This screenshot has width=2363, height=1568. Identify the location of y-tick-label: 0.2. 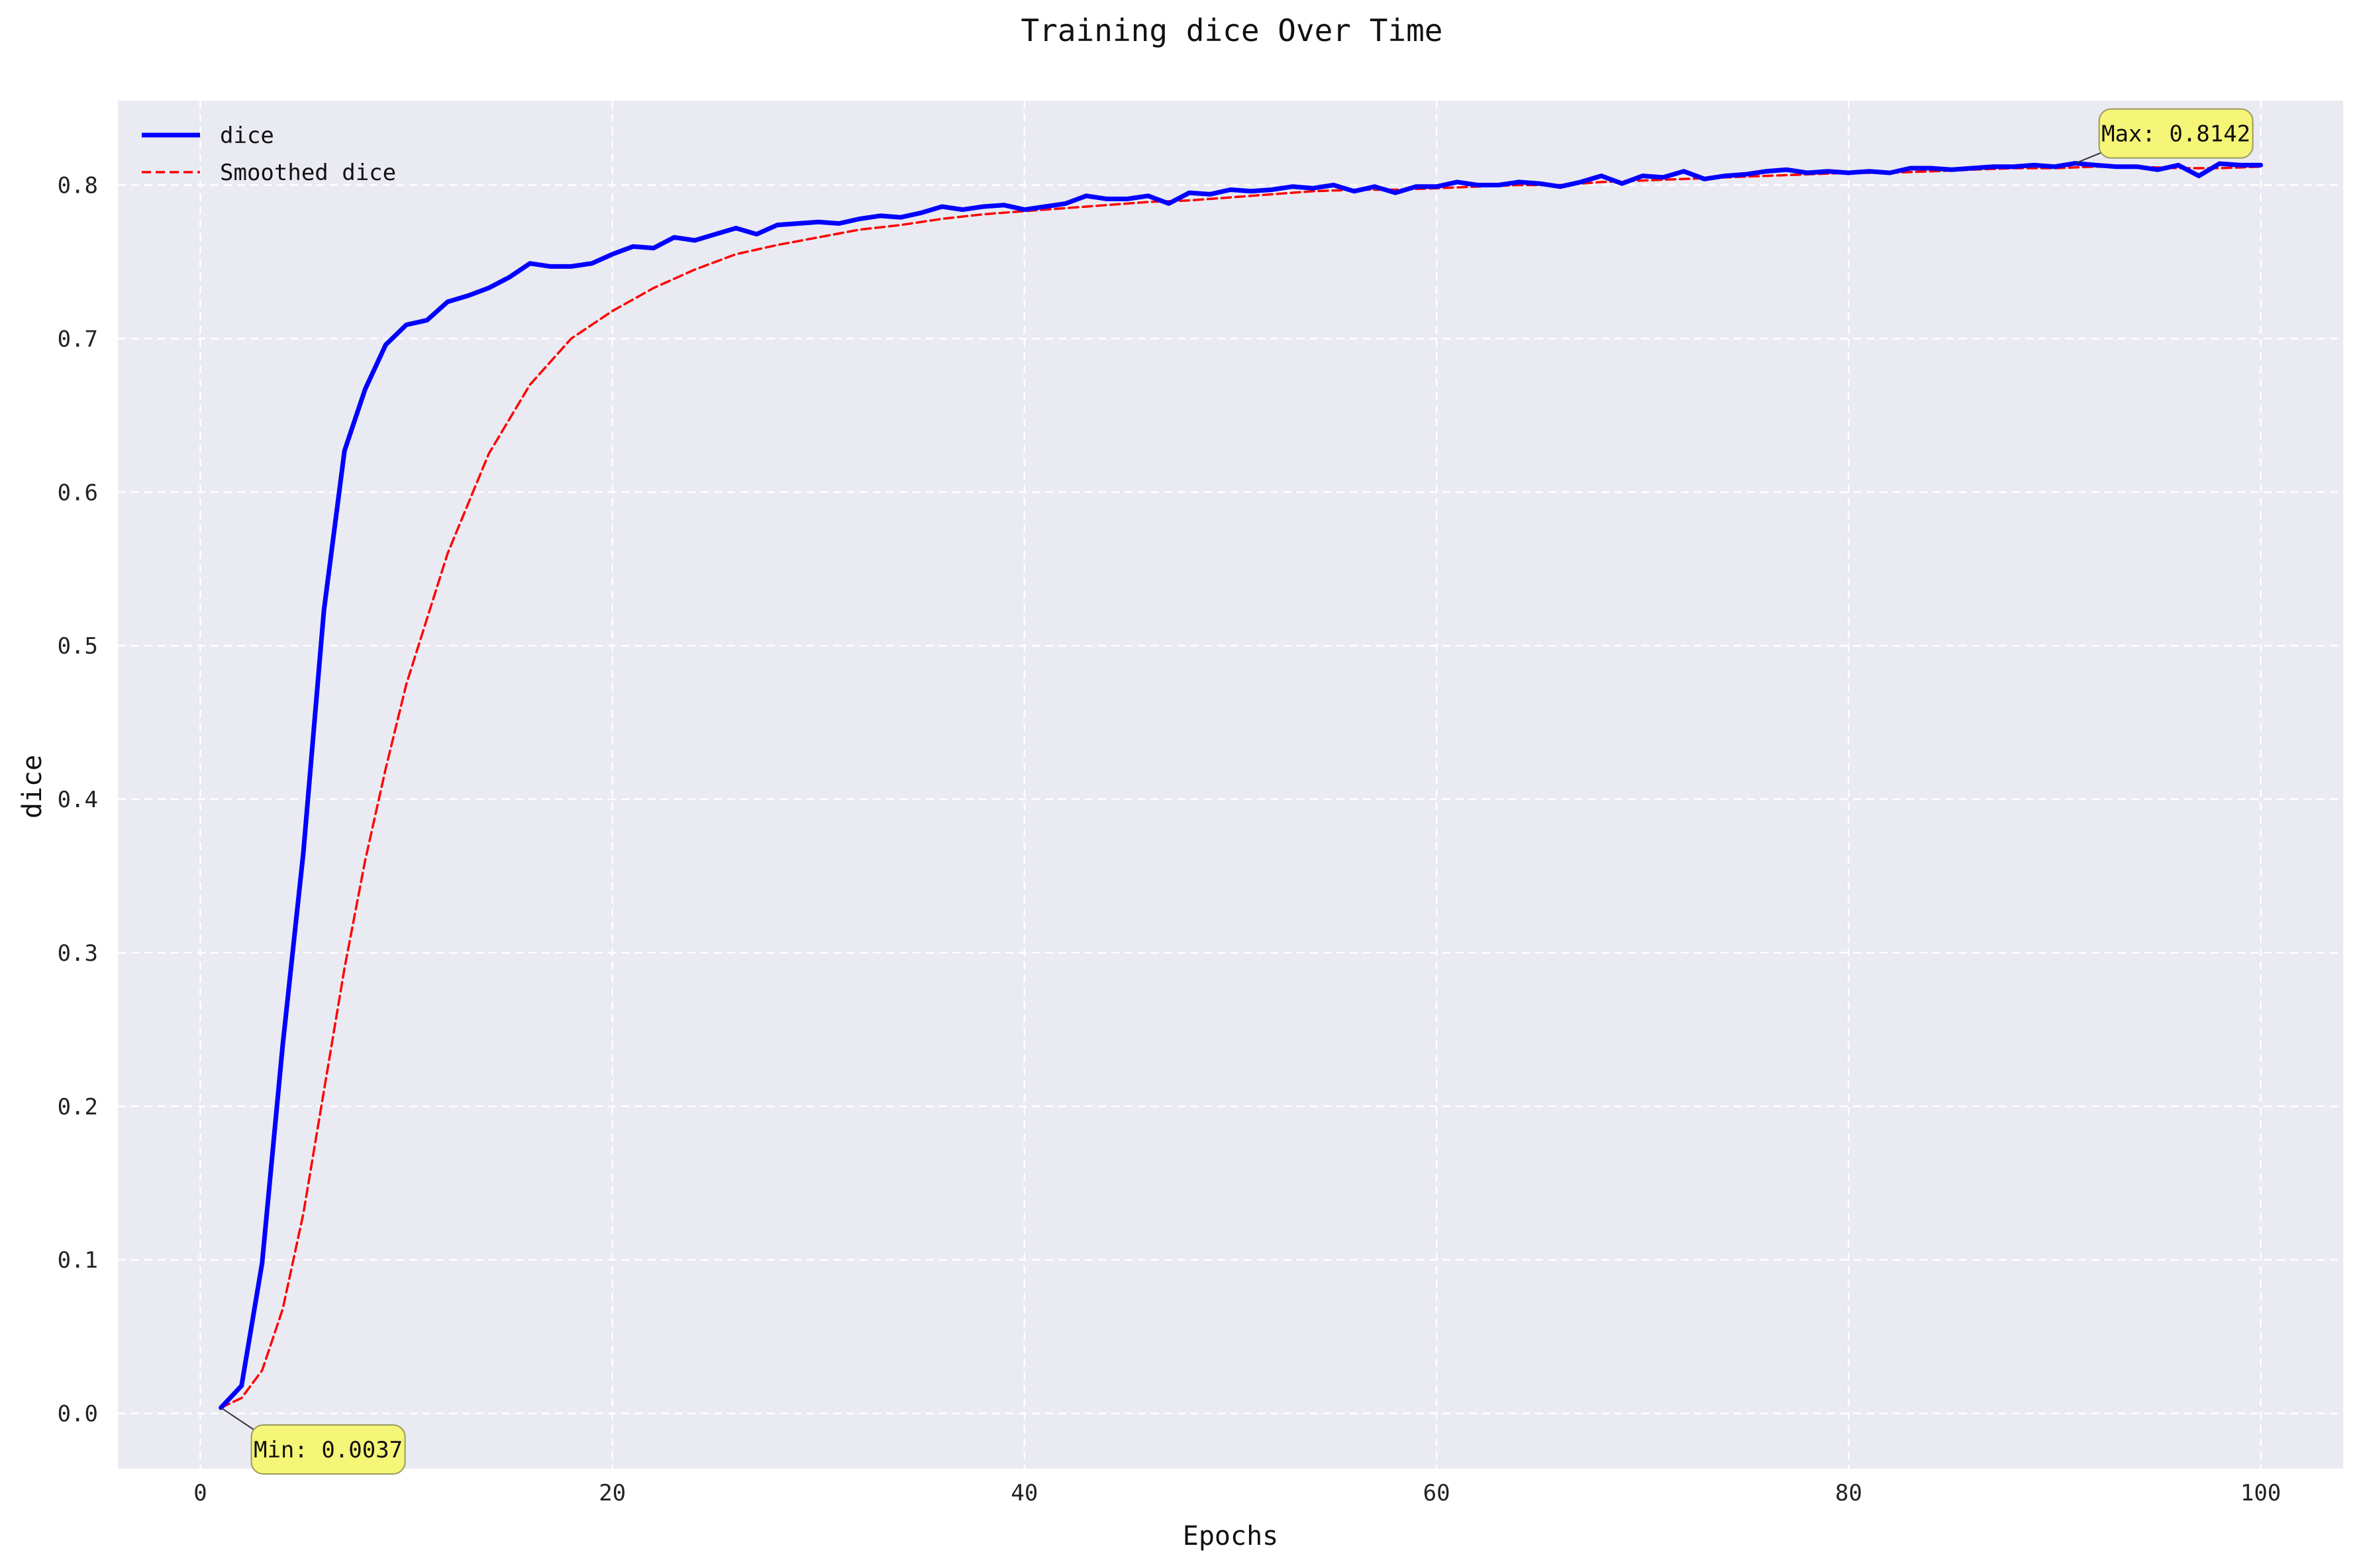
(78, 1107).